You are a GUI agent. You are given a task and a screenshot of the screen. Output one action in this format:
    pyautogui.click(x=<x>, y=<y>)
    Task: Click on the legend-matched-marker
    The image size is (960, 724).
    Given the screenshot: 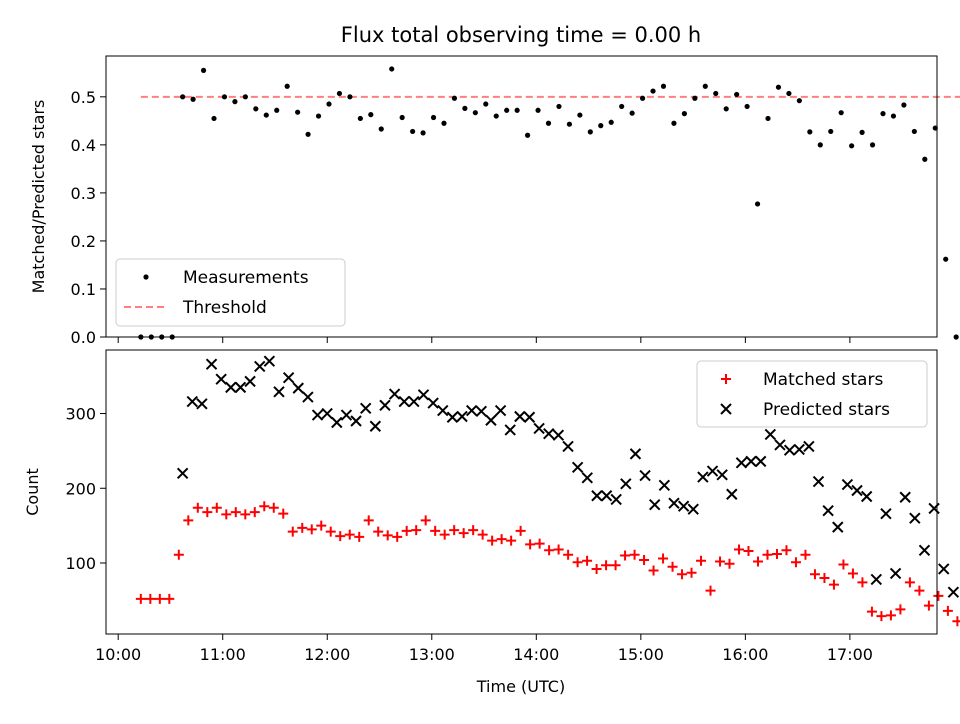 What is the action you would take?
    pyautogui.click(x=726, y=379)
    